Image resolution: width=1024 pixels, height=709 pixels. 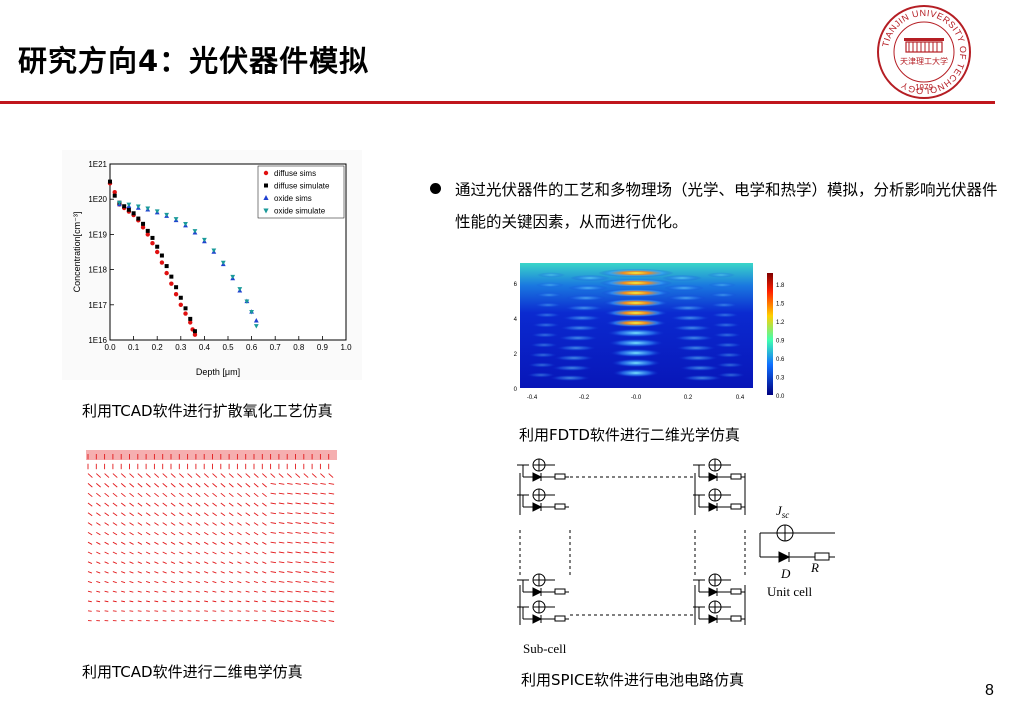 What do you see at coordinates (211, 539) in the screenshot?
I see `tcad-electric-field-plot` at bounding box center [211, 539].